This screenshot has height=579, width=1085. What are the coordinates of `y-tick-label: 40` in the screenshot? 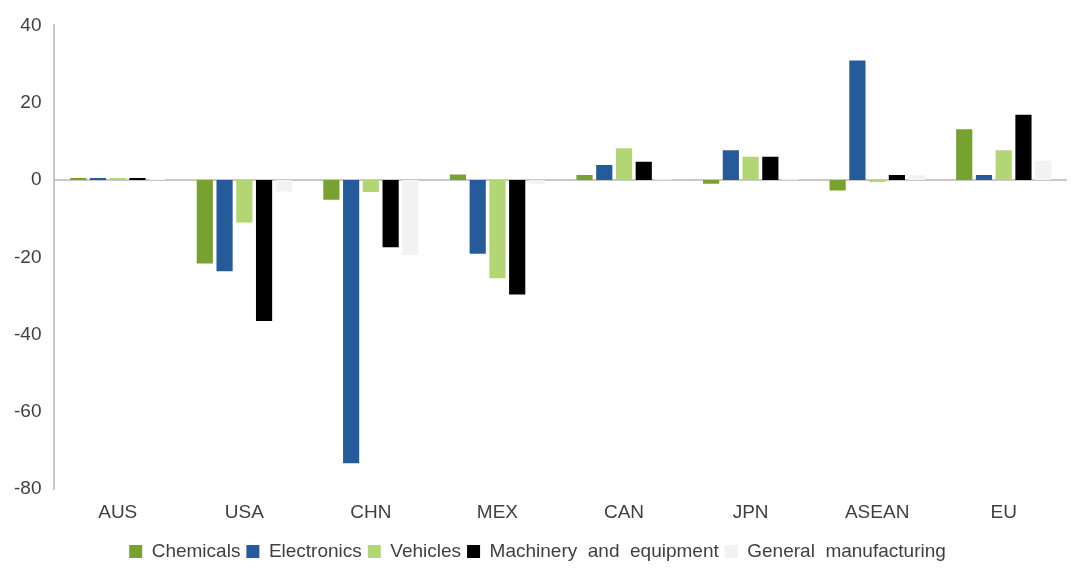 It's located at (31, 24).